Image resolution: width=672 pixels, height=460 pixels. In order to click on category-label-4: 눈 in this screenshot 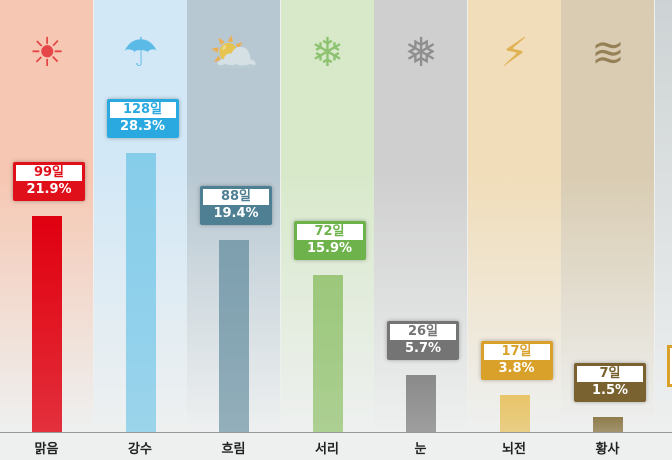, I will do `click(420, 449)`.